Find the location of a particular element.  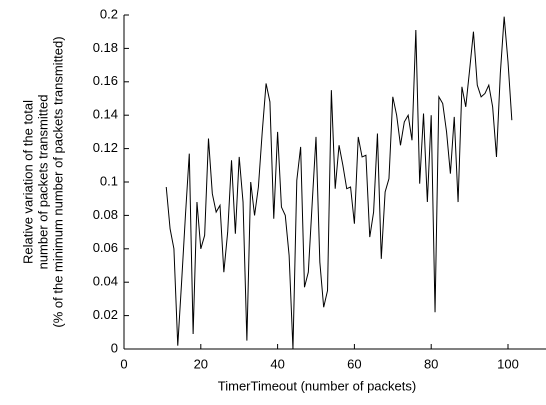

y-tick-label: 0.06 is located at coordinates (105, 247).